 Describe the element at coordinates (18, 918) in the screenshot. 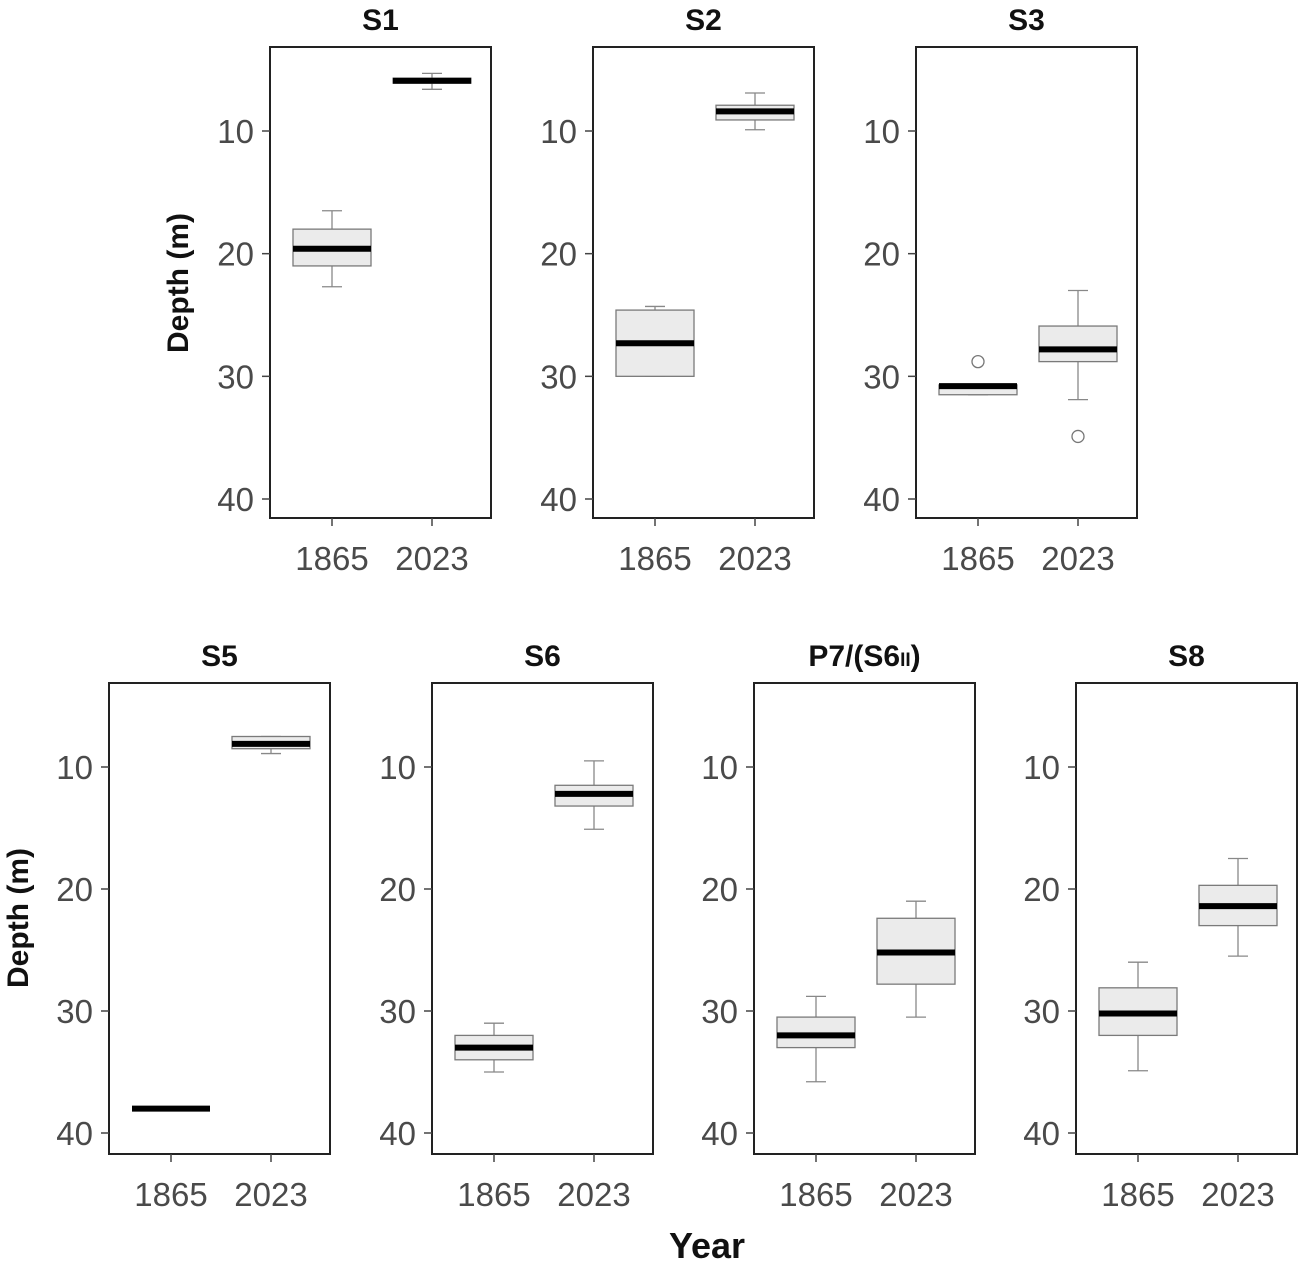

I see `y-axis-title-bottom-row: Depth (m)` at that location.